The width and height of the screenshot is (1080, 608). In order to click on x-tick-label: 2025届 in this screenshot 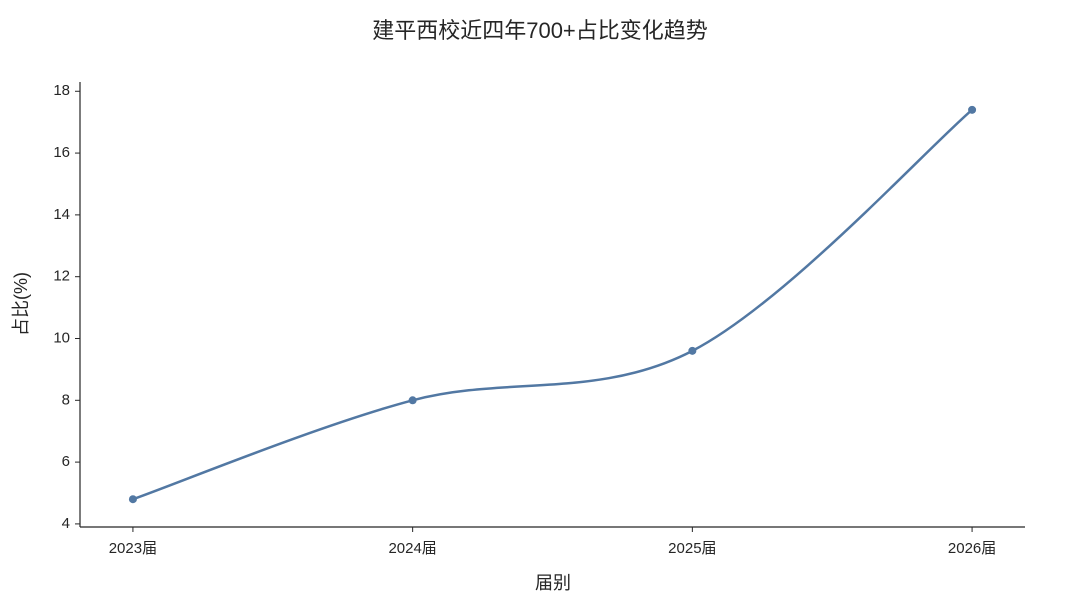, I will do `click(692, 548)`.